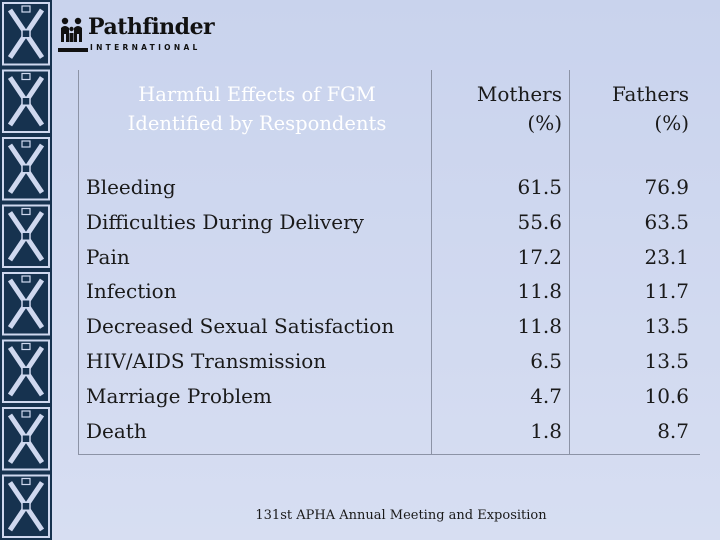 The height and width of the screenshot is (540, 720). I want to click on effect-cell: Bleeding, so click(131, 187).